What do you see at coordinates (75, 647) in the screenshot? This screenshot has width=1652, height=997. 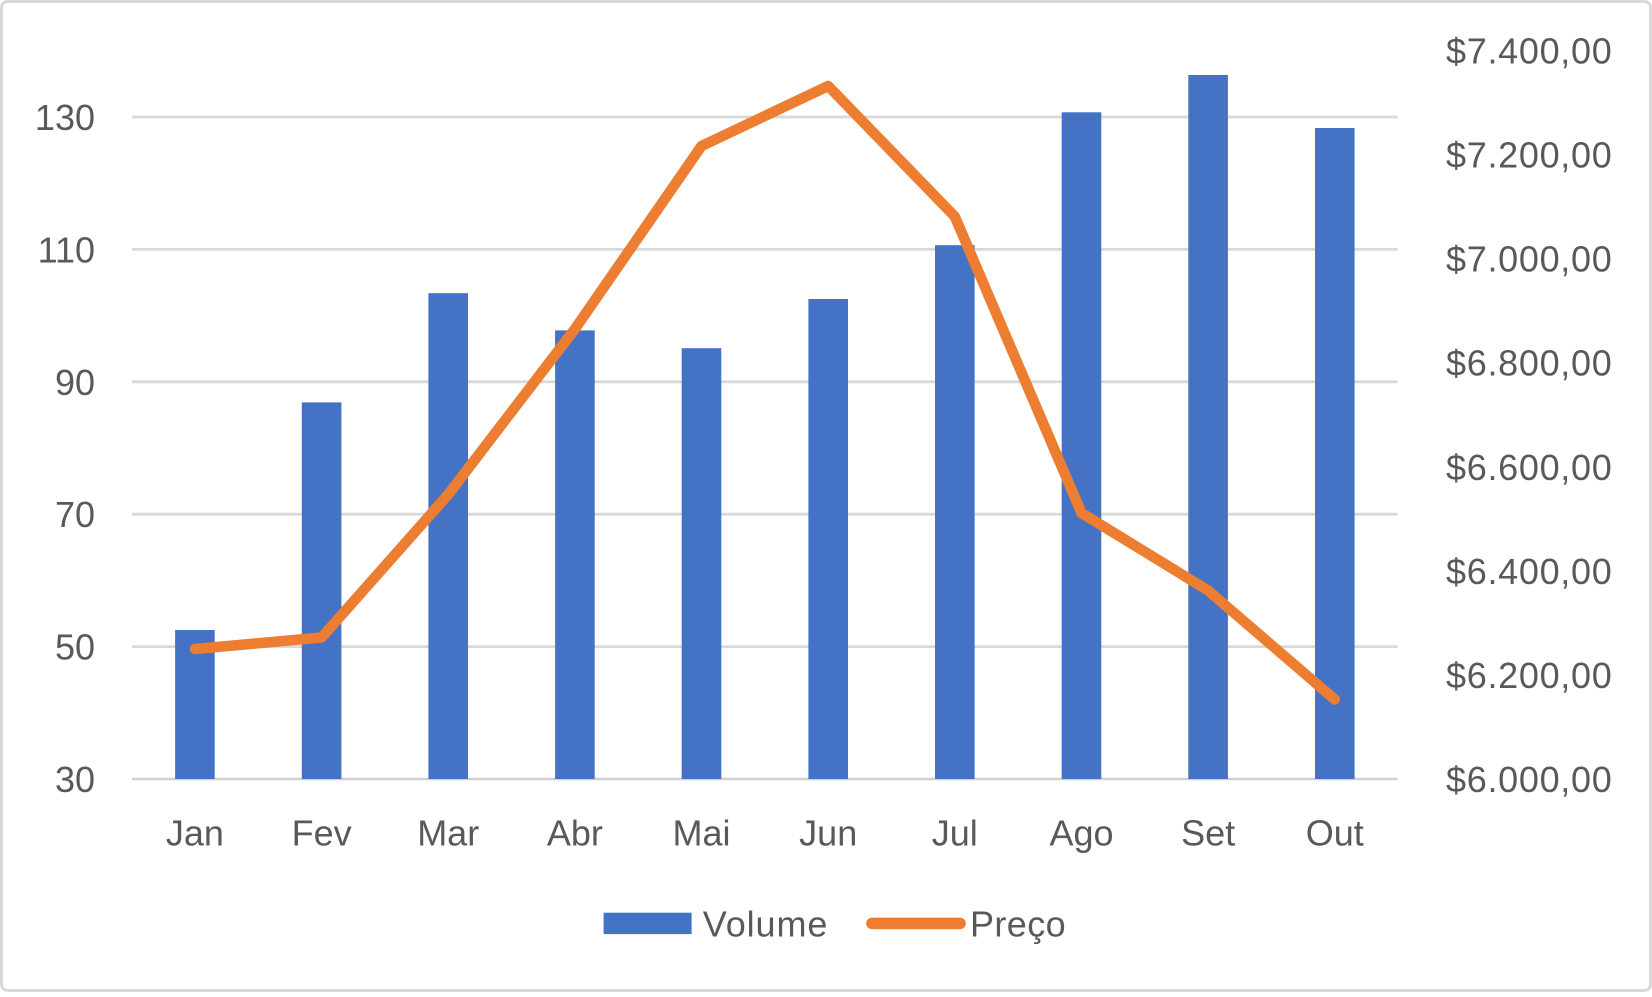 I see `svg-text: 50` at bounding box center [75, 647].